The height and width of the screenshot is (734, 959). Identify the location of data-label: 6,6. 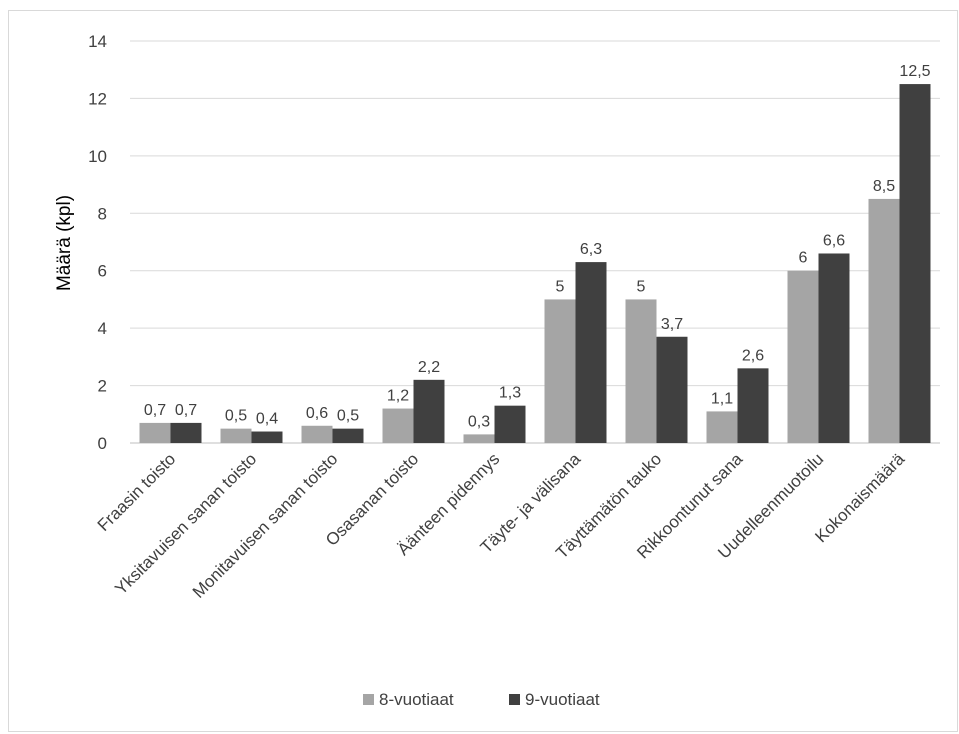
(834, 240).